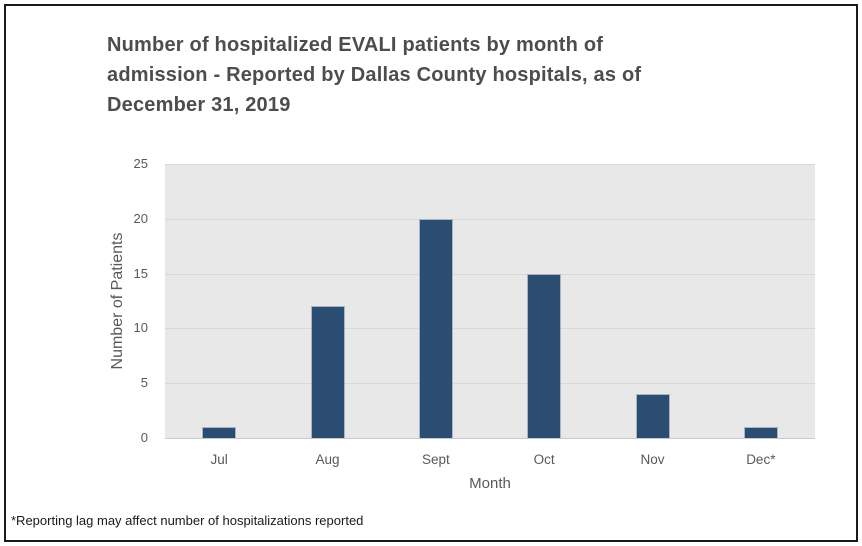 Image resolution: width=862 pixels, height=546 pixels. I want to click on gridline-y20, so click(490, 219).